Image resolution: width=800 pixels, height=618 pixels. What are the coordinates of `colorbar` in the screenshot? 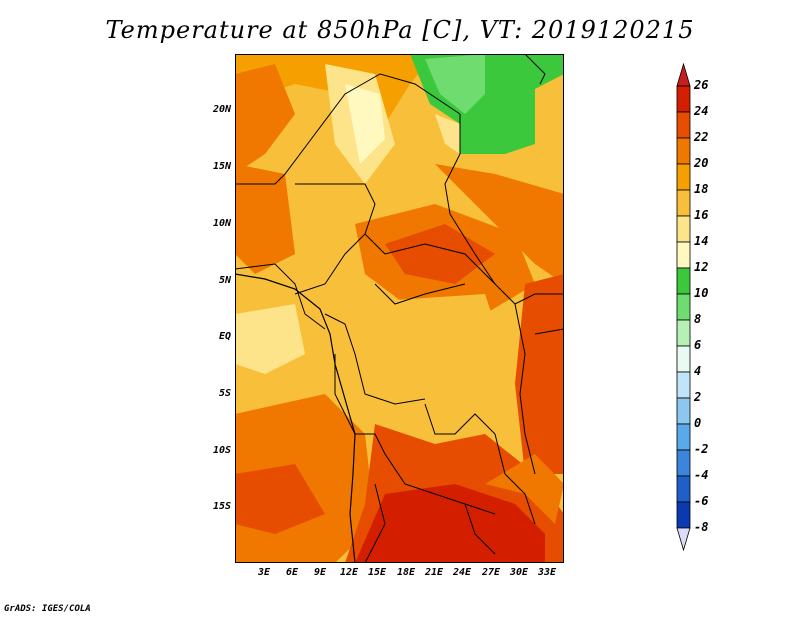 It's located at (683, 307).